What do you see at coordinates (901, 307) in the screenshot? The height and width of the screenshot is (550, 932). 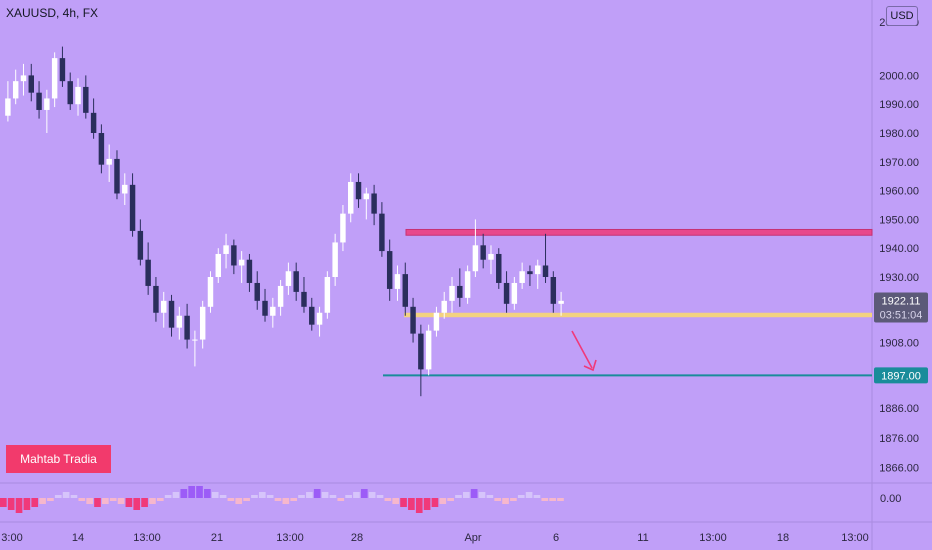 I see `current-price-box` at bounding box center [901, 307].